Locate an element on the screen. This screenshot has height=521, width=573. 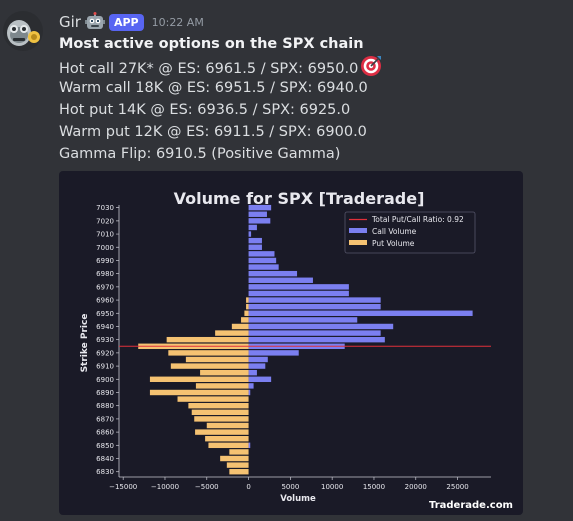
hot-call-text: Hot call 27K* @ ES: 6961.5 / SPX: 6950.0 is located at coordinates (209, 69).